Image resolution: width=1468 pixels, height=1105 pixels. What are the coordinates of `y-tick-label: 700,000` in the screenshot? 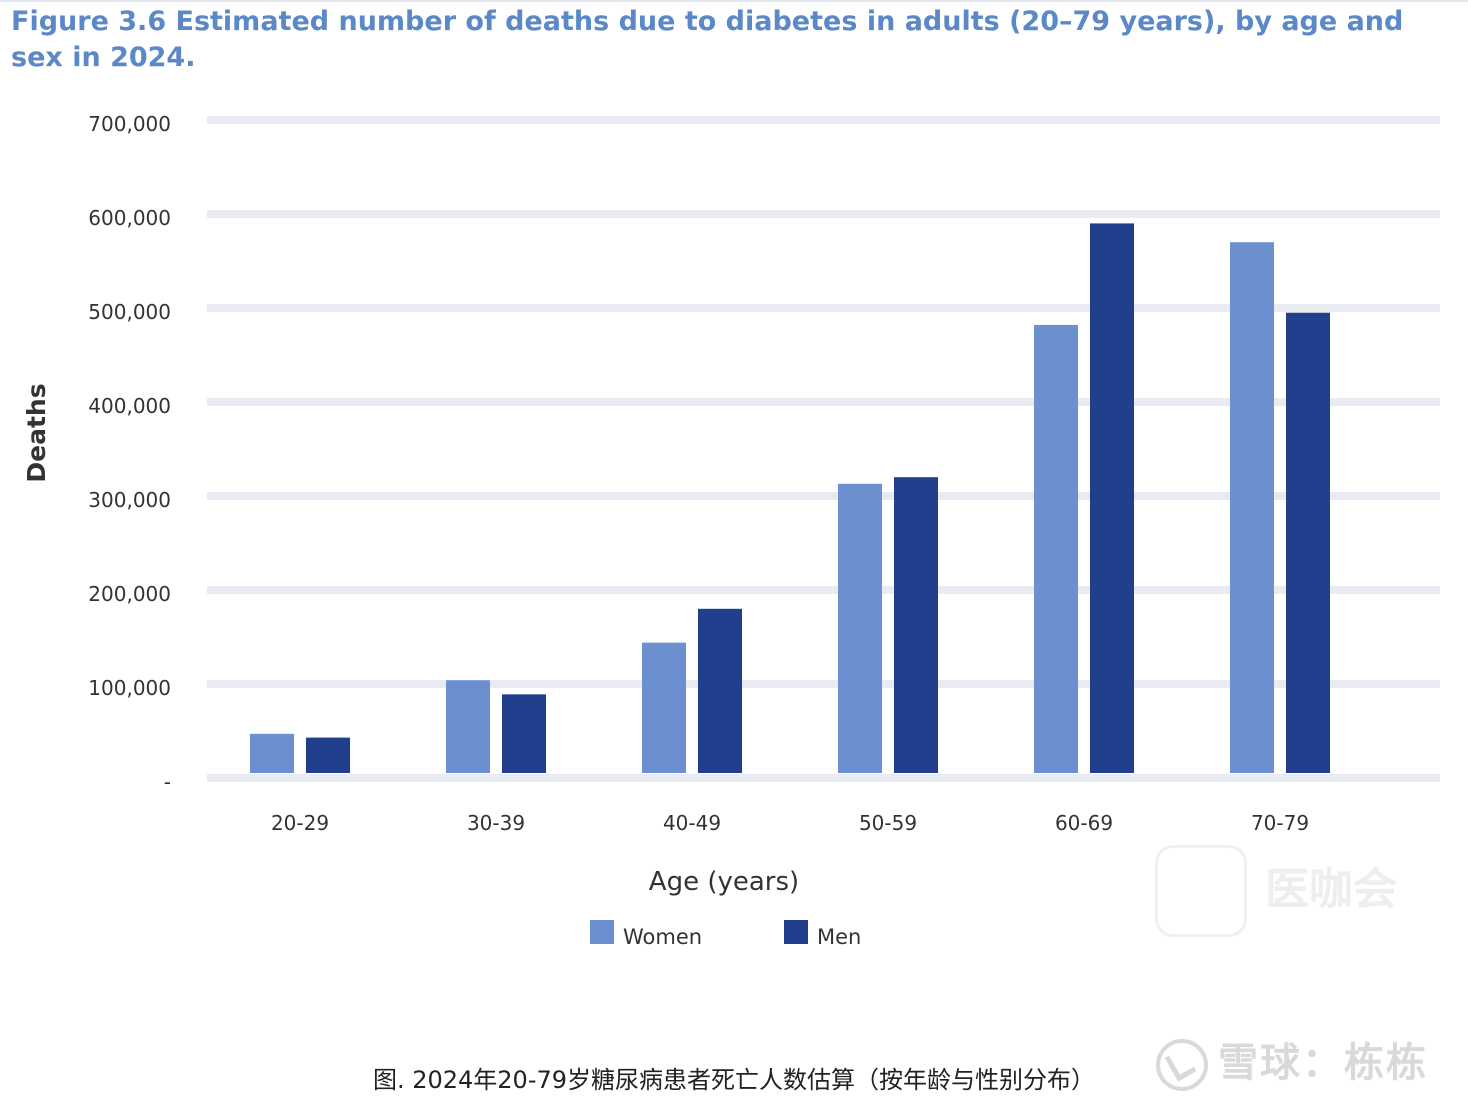 It's located at (129, 124).